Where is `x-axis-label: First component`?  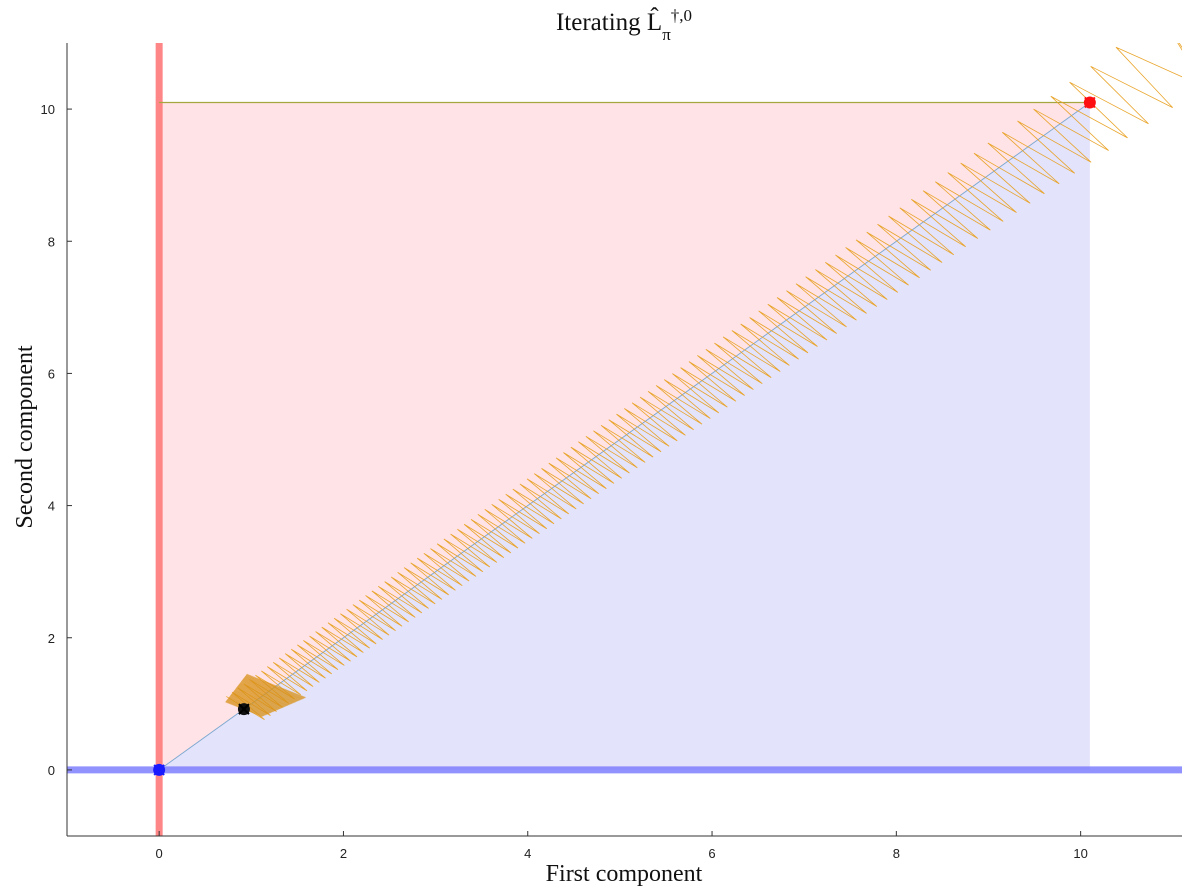
x-axis-label: First component is located at coordinates (624, 874).